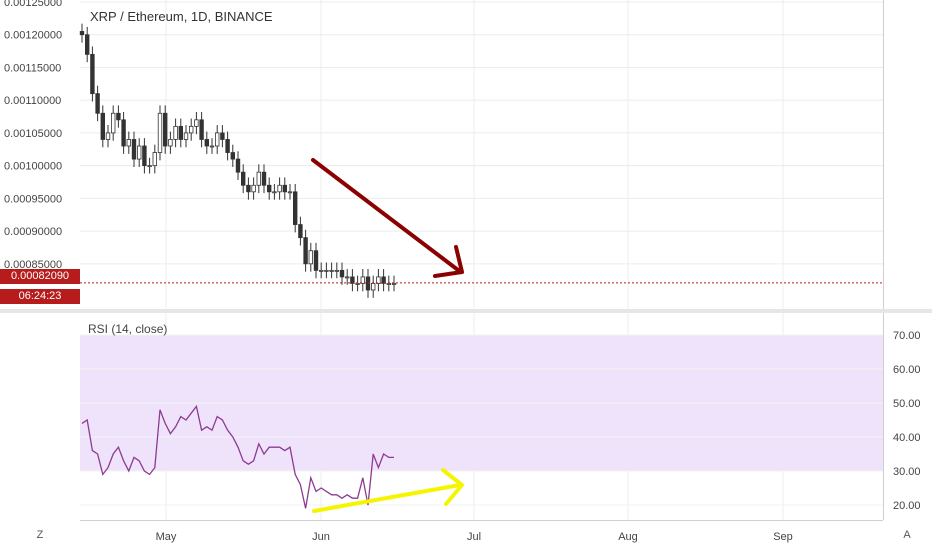 The image size is (932, 551). Describe the element at coordinates (181, 16) in the screenshot. I see `chart-title: XRP / Ethereum, 1D, BINANCE` at that location.